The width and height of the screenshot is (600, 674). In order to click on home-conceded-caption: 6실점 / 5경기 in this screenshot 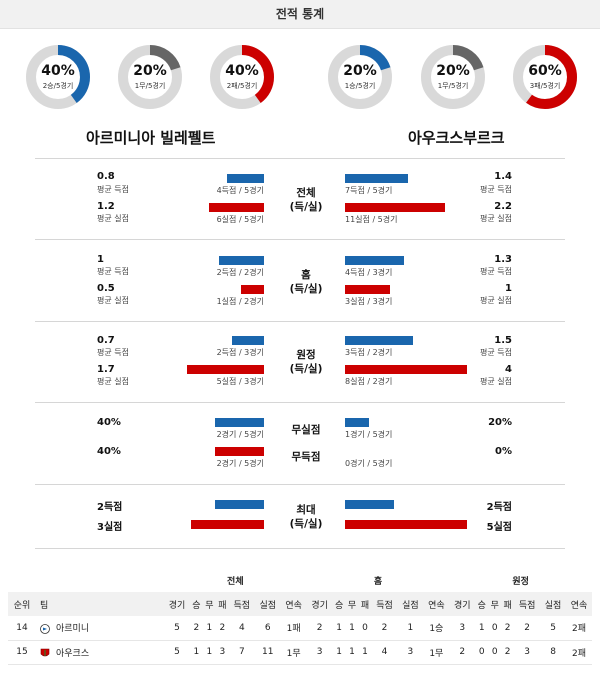, I will do `click(240, 219)`.